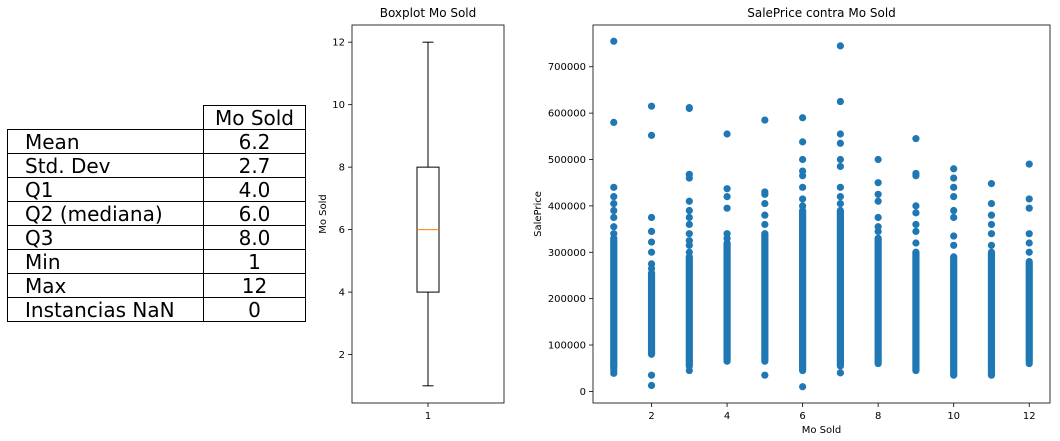 Image resolution: width=1060 pixels, height=441 pixels. What do you see at coordinates (338, 43) in the screenshot?
I see `boxplot-y-tick-label: 12` at bounding box center [338, 43].